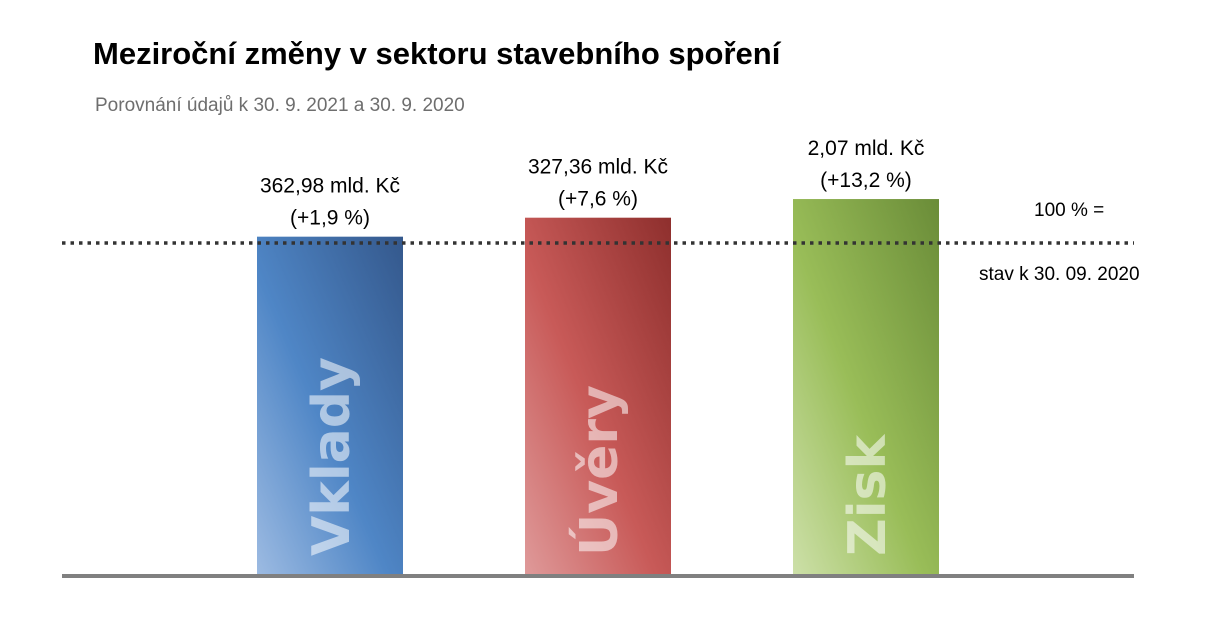 This screenshot has height=635, width=1208. Describe the element at coordinates (866, 387) in the screenshot. I see `bar-zisk` at that location.